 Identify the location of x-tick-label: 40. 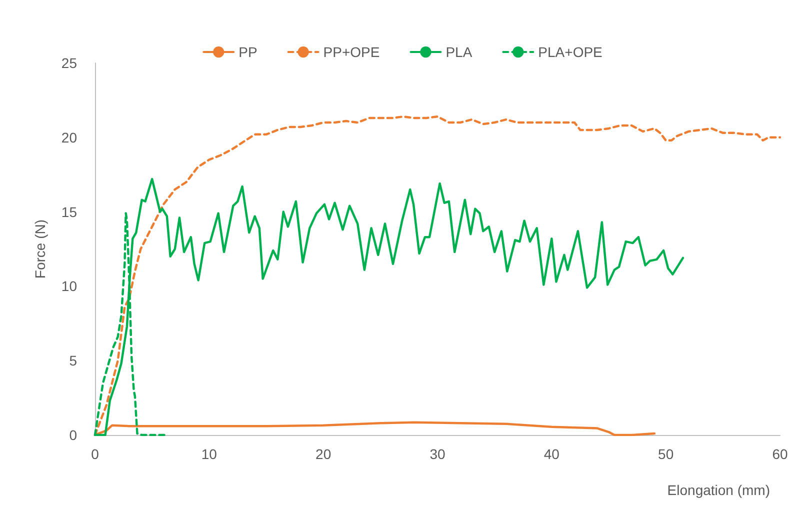
(552, 454).